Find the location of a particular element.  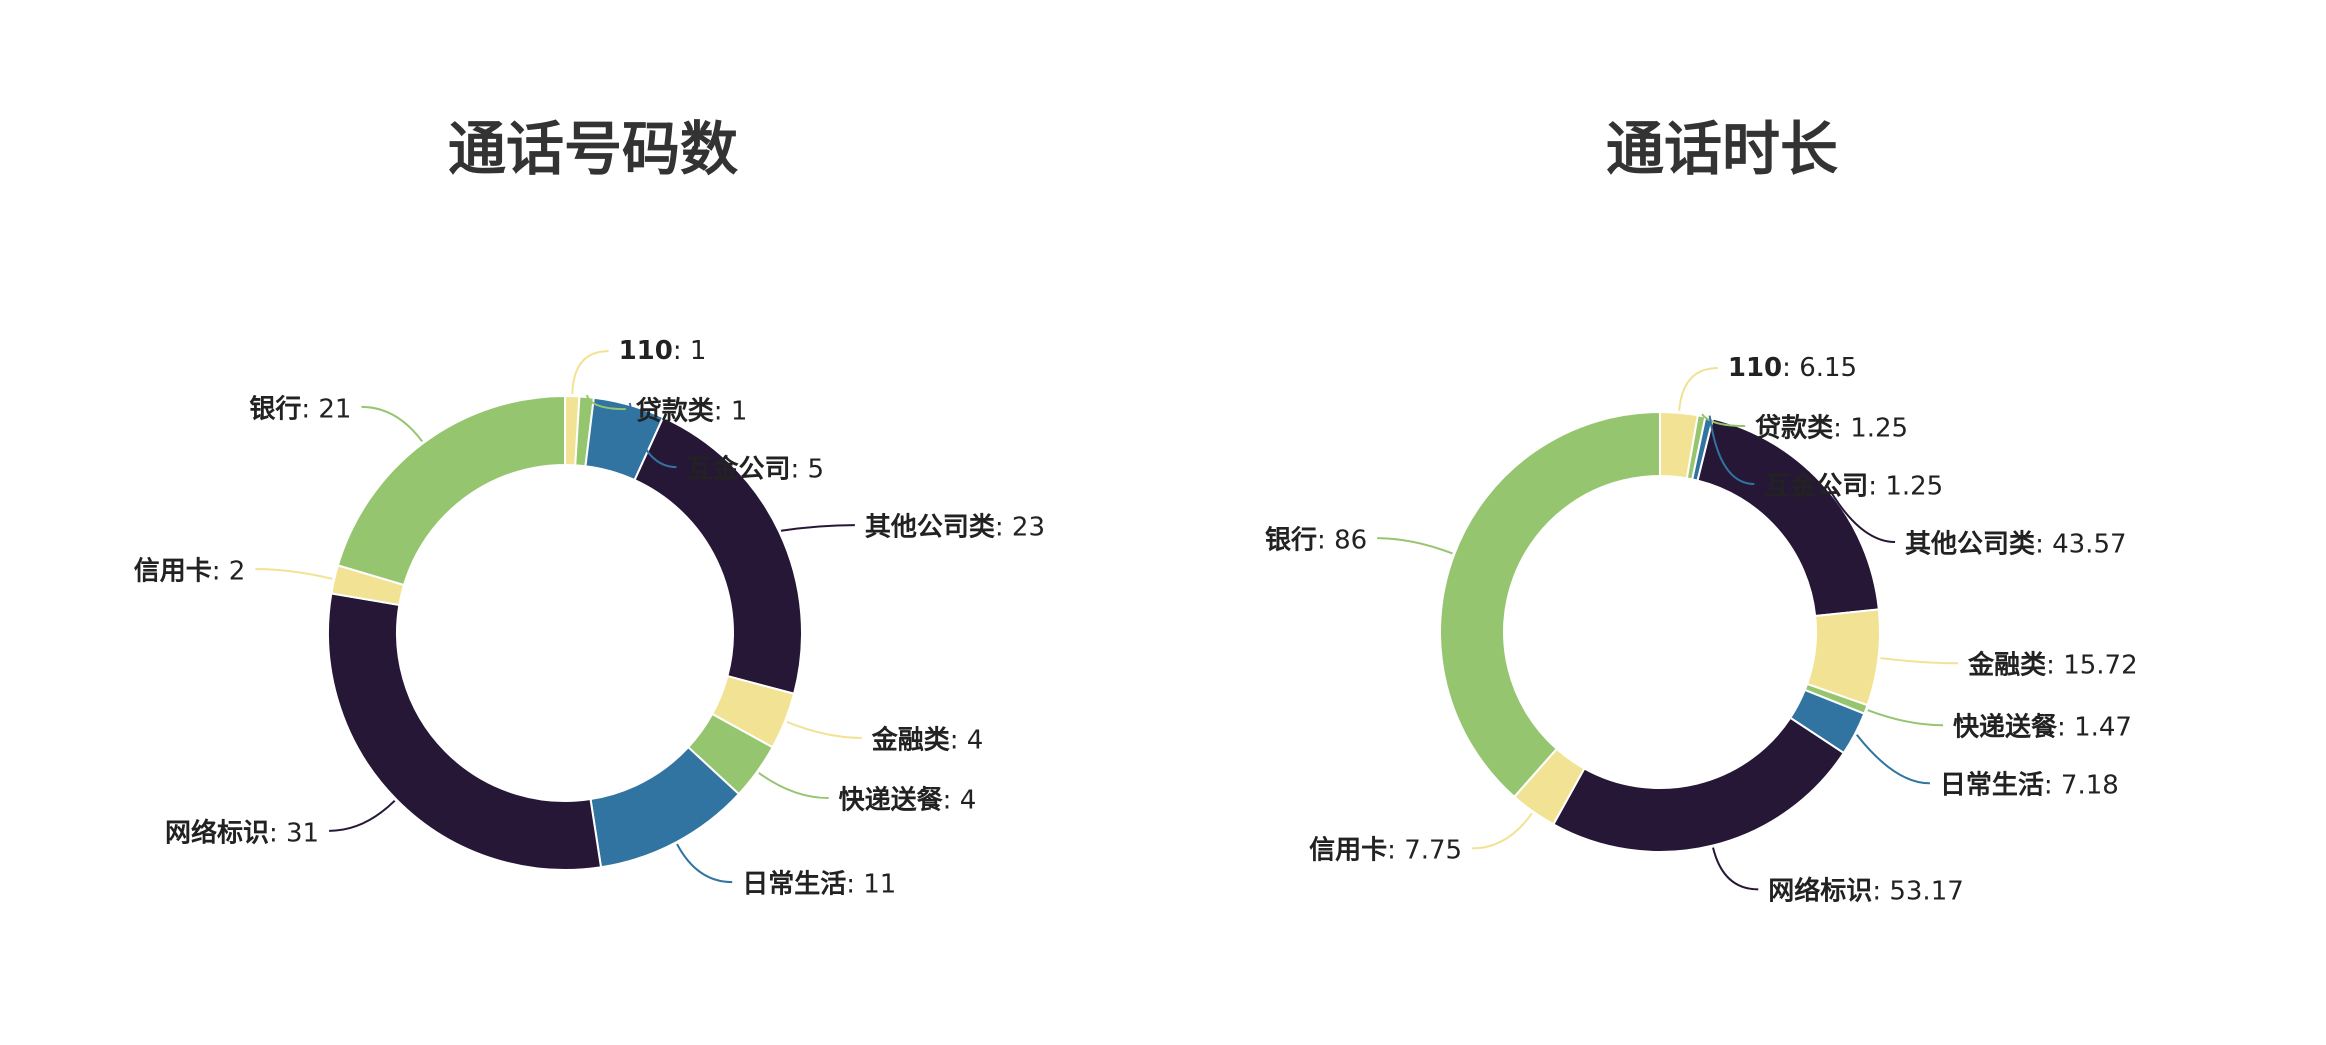

data-label: 金融类15.72 is located at coordinates (2052, 663).